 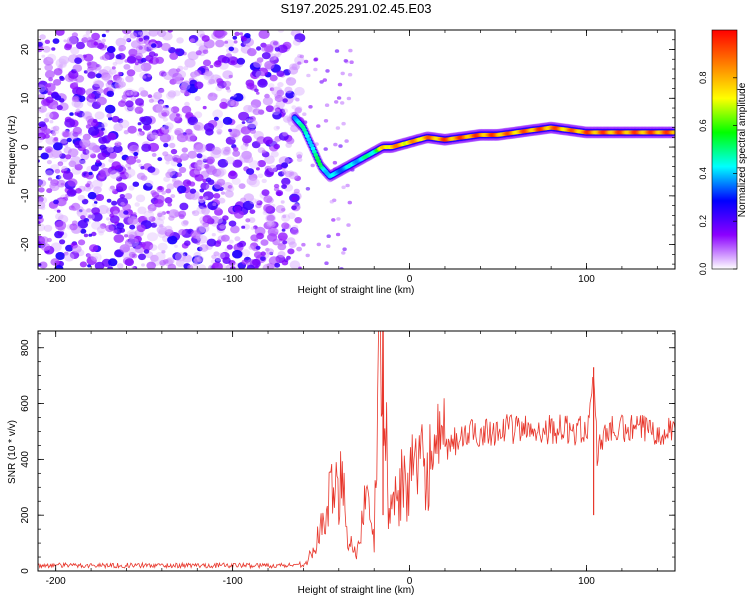 What do you see at coordinates (56, 279) in the screenshot?
I see `x-tick-label: -200` at bounding box center [56, 279].